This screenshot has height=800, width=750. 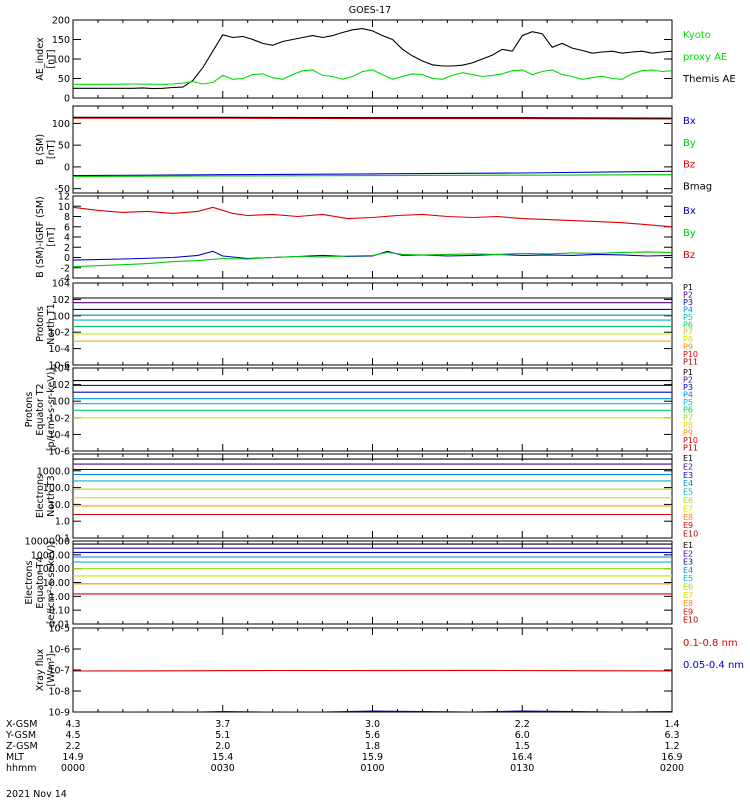 What do you see at coordinates (40, 59) in the screenshot?
I see `y-axis-label: AE_index` at bounding box center [40, 59].